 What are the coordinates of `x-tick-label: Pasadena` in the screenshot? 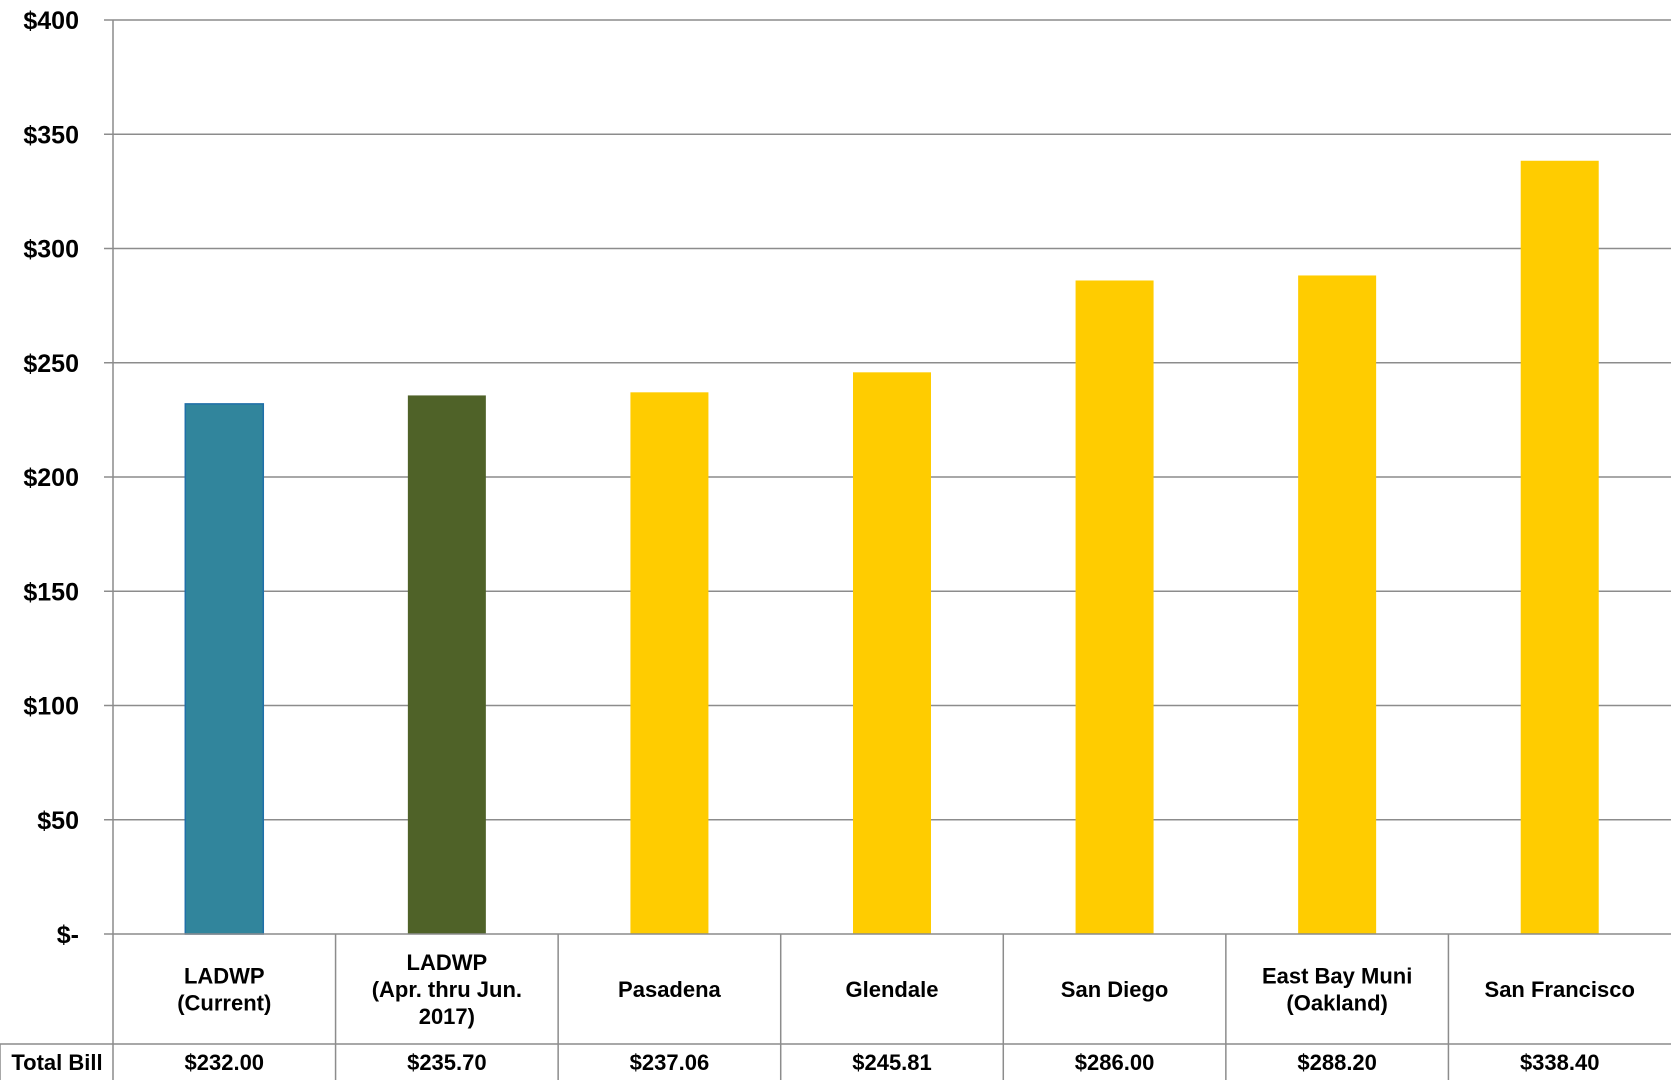 It's located at (669, 989).